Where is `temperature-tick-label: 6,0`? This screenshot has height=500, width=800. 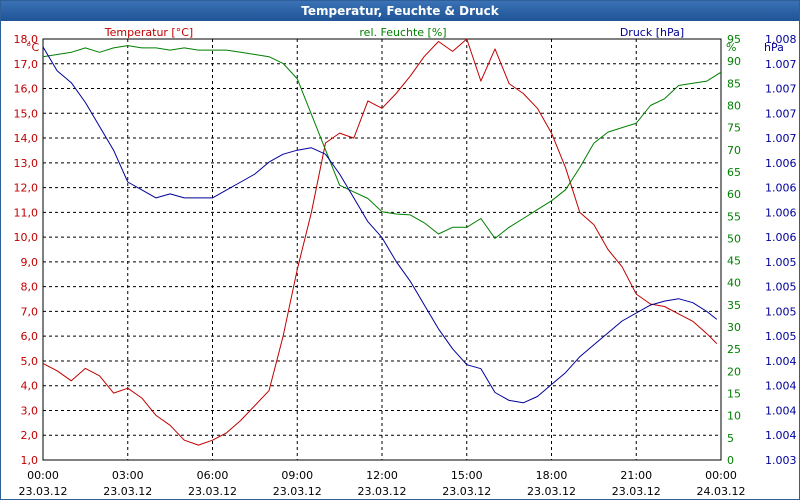
temperature-tick-label: 6,0 is located at coordinates (30, 336).